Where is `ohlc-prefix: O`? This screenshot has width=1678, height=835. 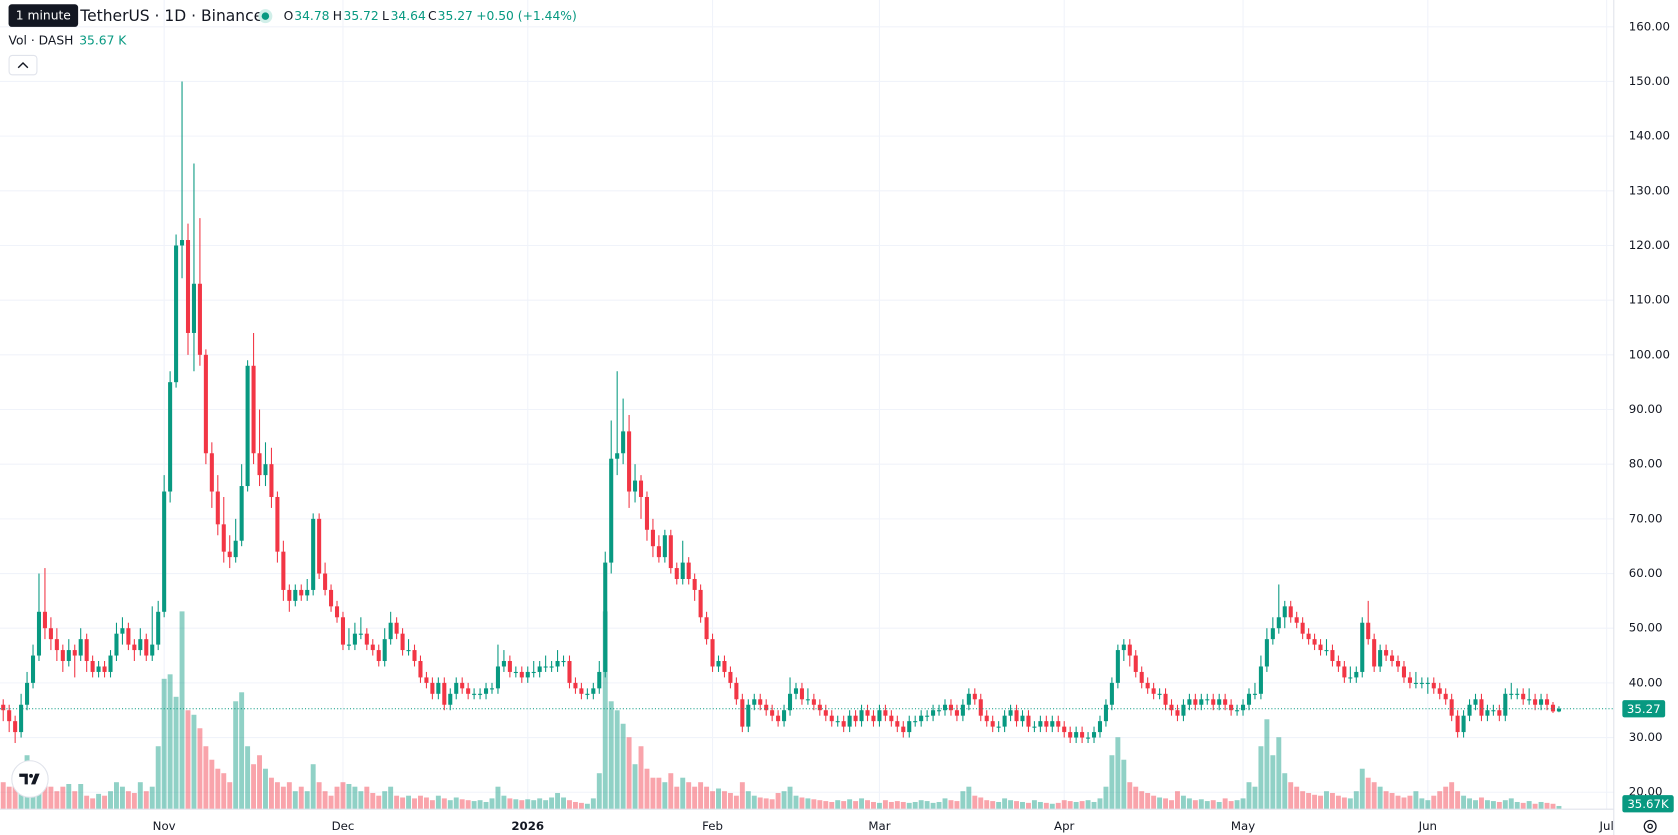 ohlc-prefix: O is located at coordinates (289, 16).